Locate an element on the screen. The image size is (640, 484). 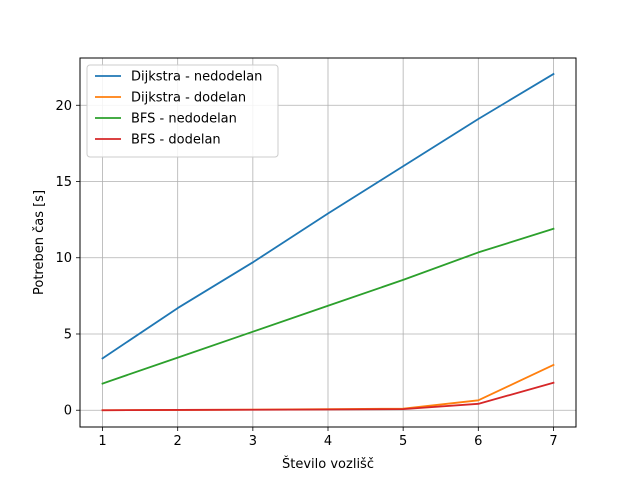
legend-label: Dijkstra - dodelan is located at coordinates (188, 98).